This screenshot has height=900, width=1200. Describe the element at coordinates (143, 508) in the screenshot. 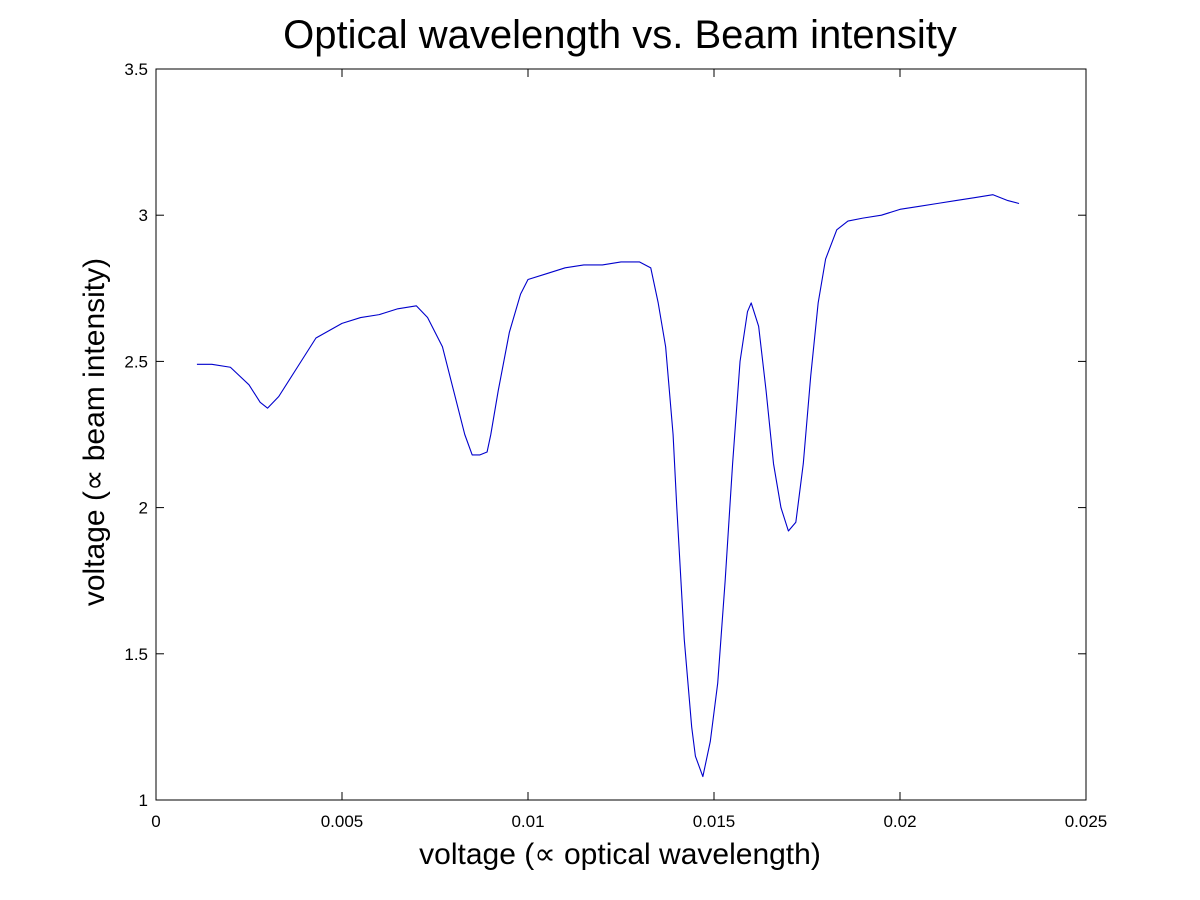

I see `y-tick-label: 2` at that location.